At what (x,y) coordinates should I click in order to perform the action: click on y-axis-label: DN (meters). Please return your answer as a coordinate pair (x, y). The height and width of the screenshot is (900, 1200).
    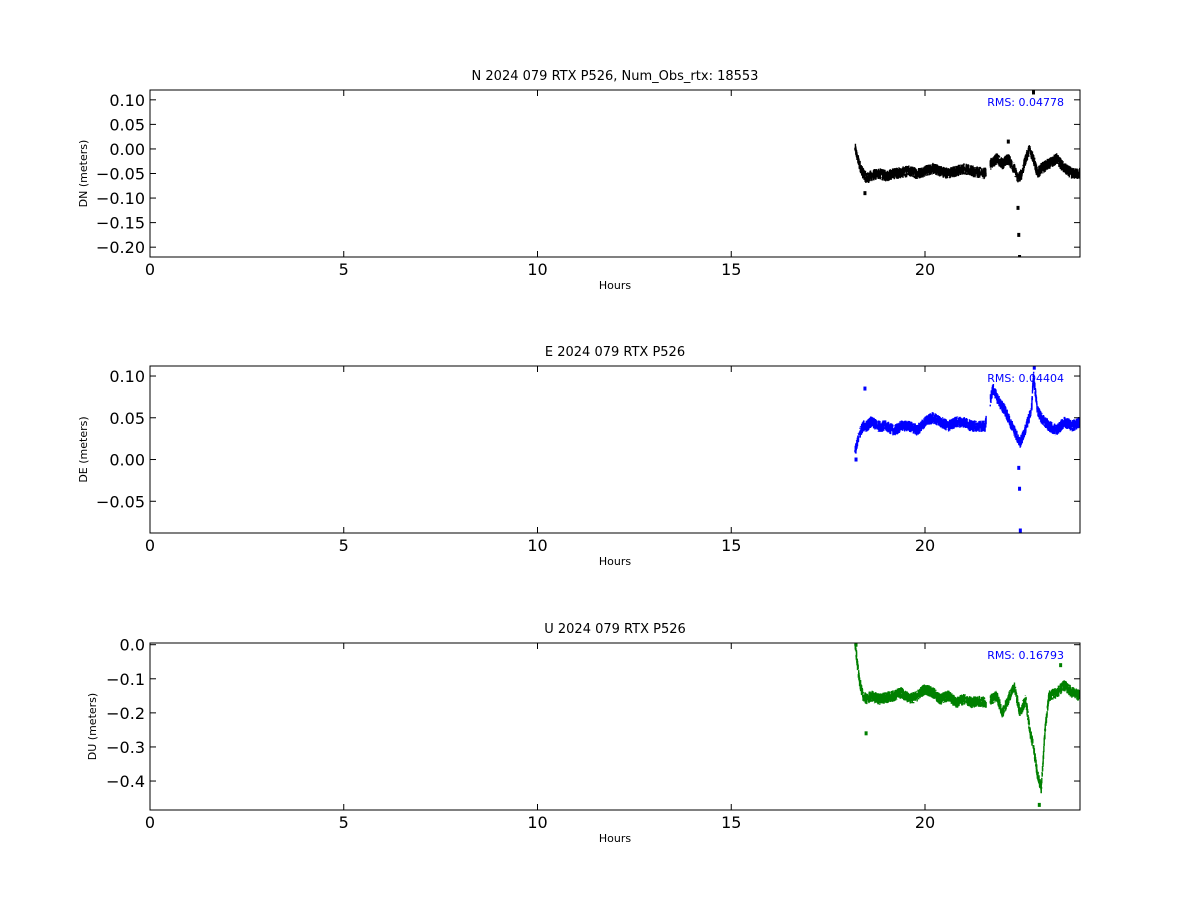
    Looking at the image, I should click on (83, 174).